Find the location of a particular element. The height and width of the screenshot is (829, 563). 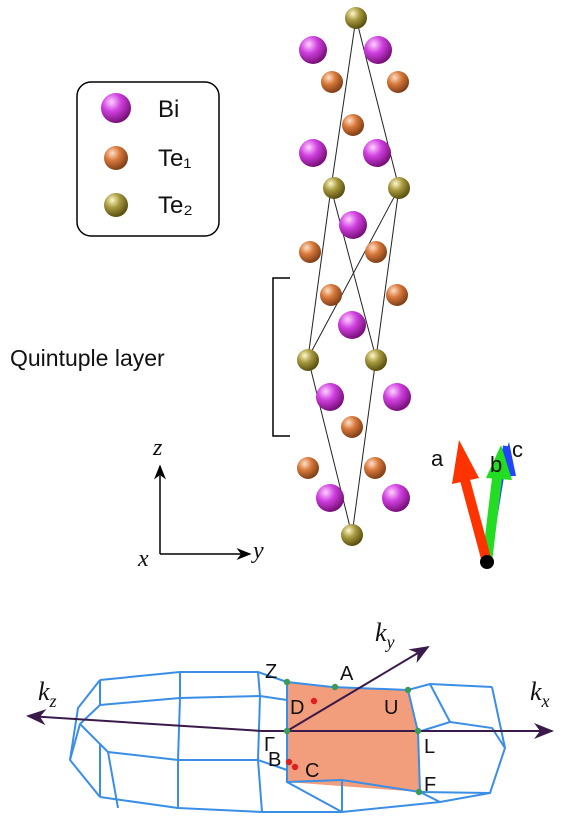

bz-edges is located at coordinates (287, 742).